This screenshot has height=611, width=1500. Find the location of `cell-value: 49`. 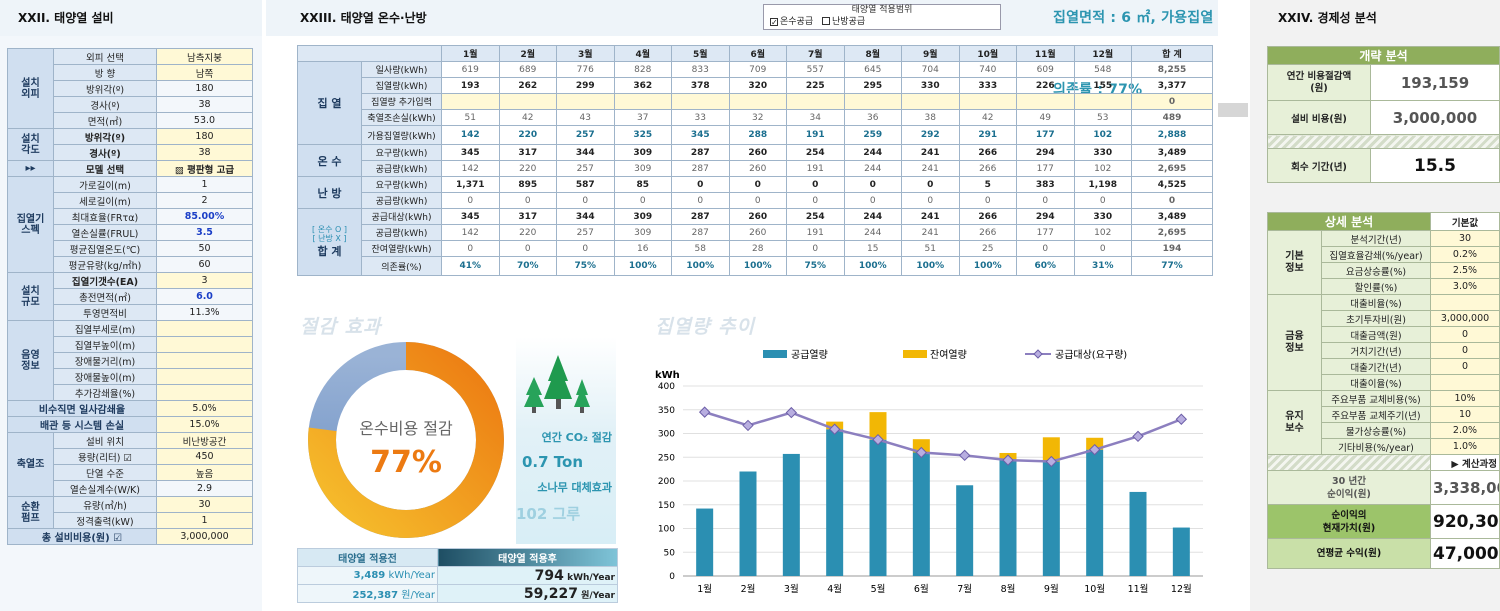

cell-value: 49 is located at coordinates (1045, 117).